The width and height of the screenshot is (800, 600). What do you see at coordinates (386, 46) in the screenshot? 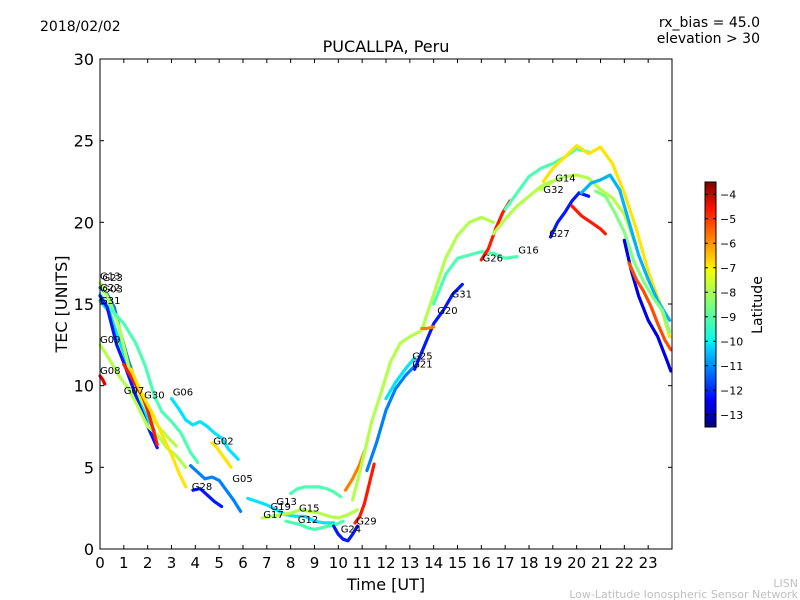
I see `chart-title: PUCALLPA, Peru` at bounding box center [386, 46].